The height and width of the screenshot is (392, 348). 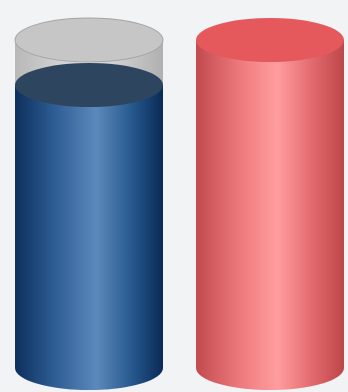 What do you see at coordinates (89, 40) in the screenshot?
I see `glass-rim` at bounding box center [89, 40].